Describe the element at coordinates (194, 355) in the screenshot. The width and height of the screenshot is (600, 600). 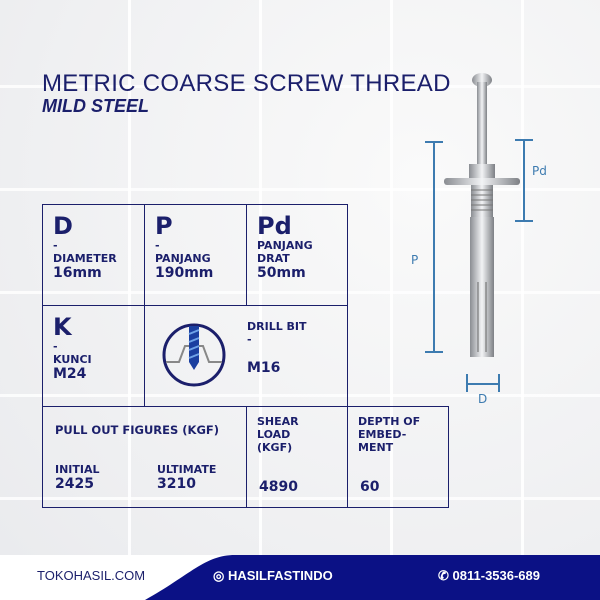
I see `drill-bit-icon` at that location.